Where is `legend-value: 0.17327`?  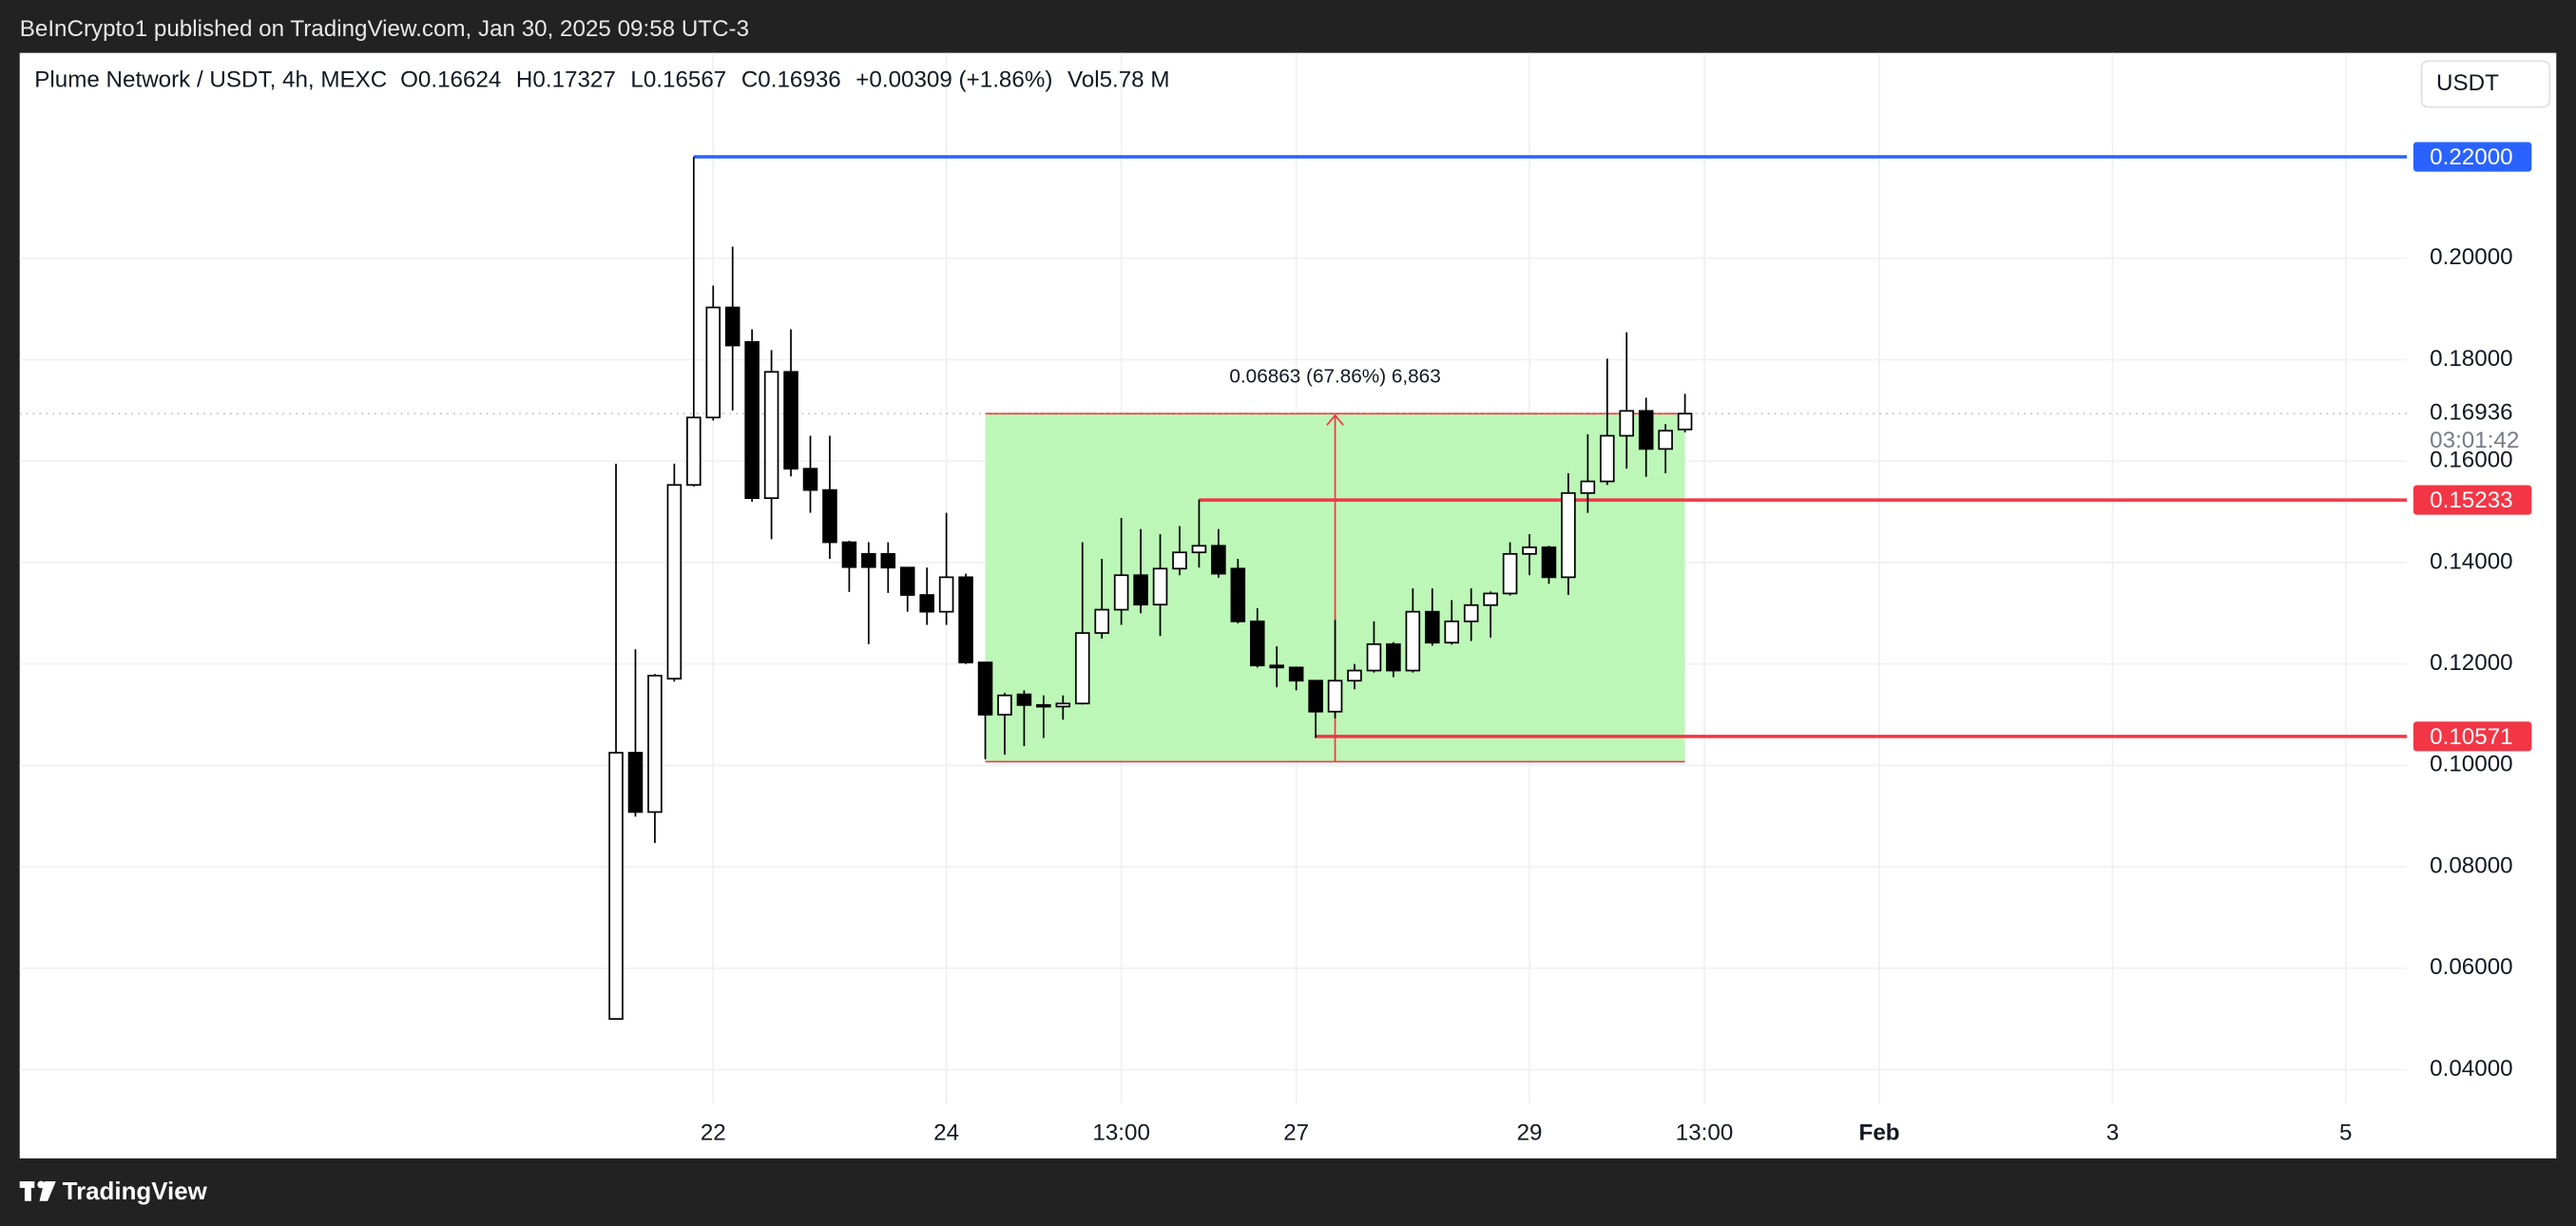 legend-value: 0.17327 is located at coordinates (573, 79).